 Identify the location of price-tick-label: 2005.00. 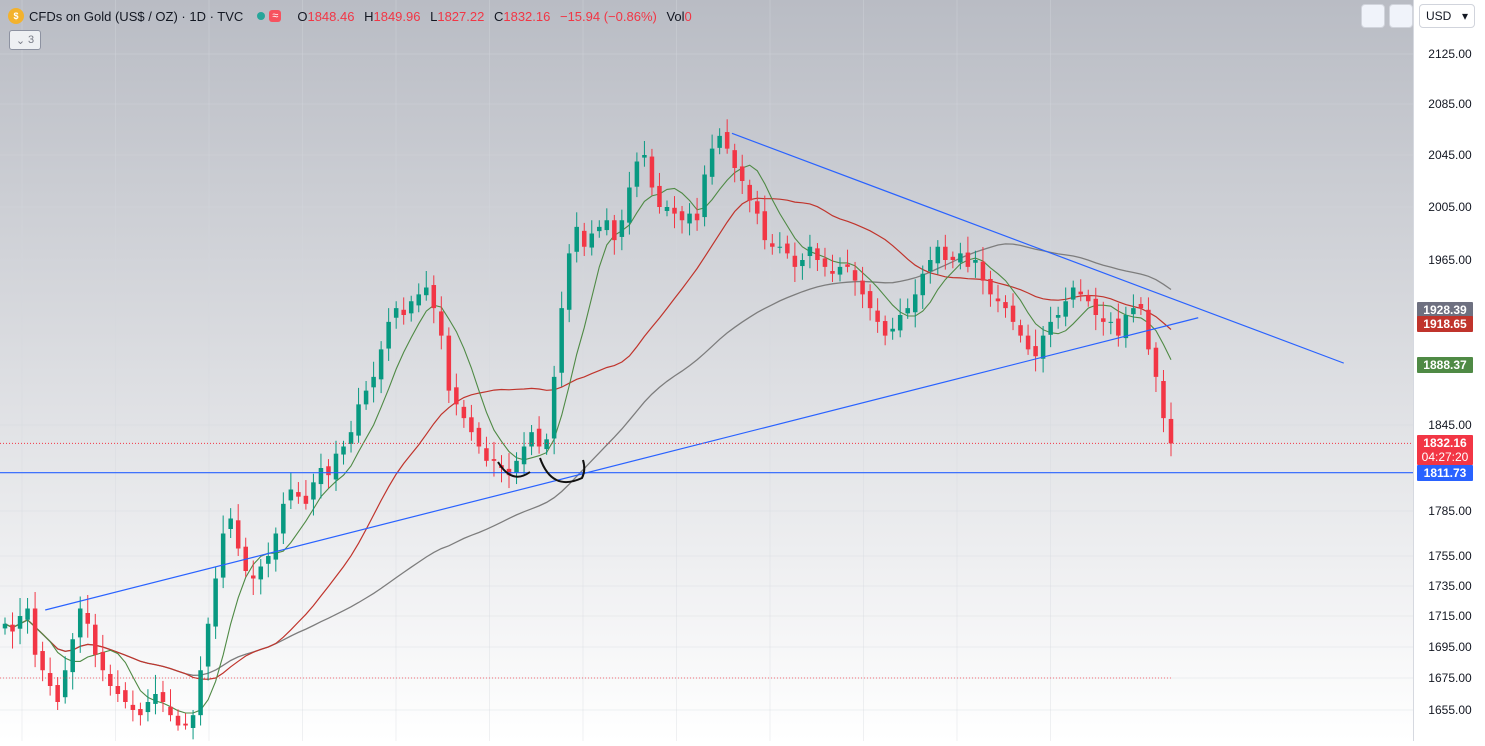
(1450, 207).